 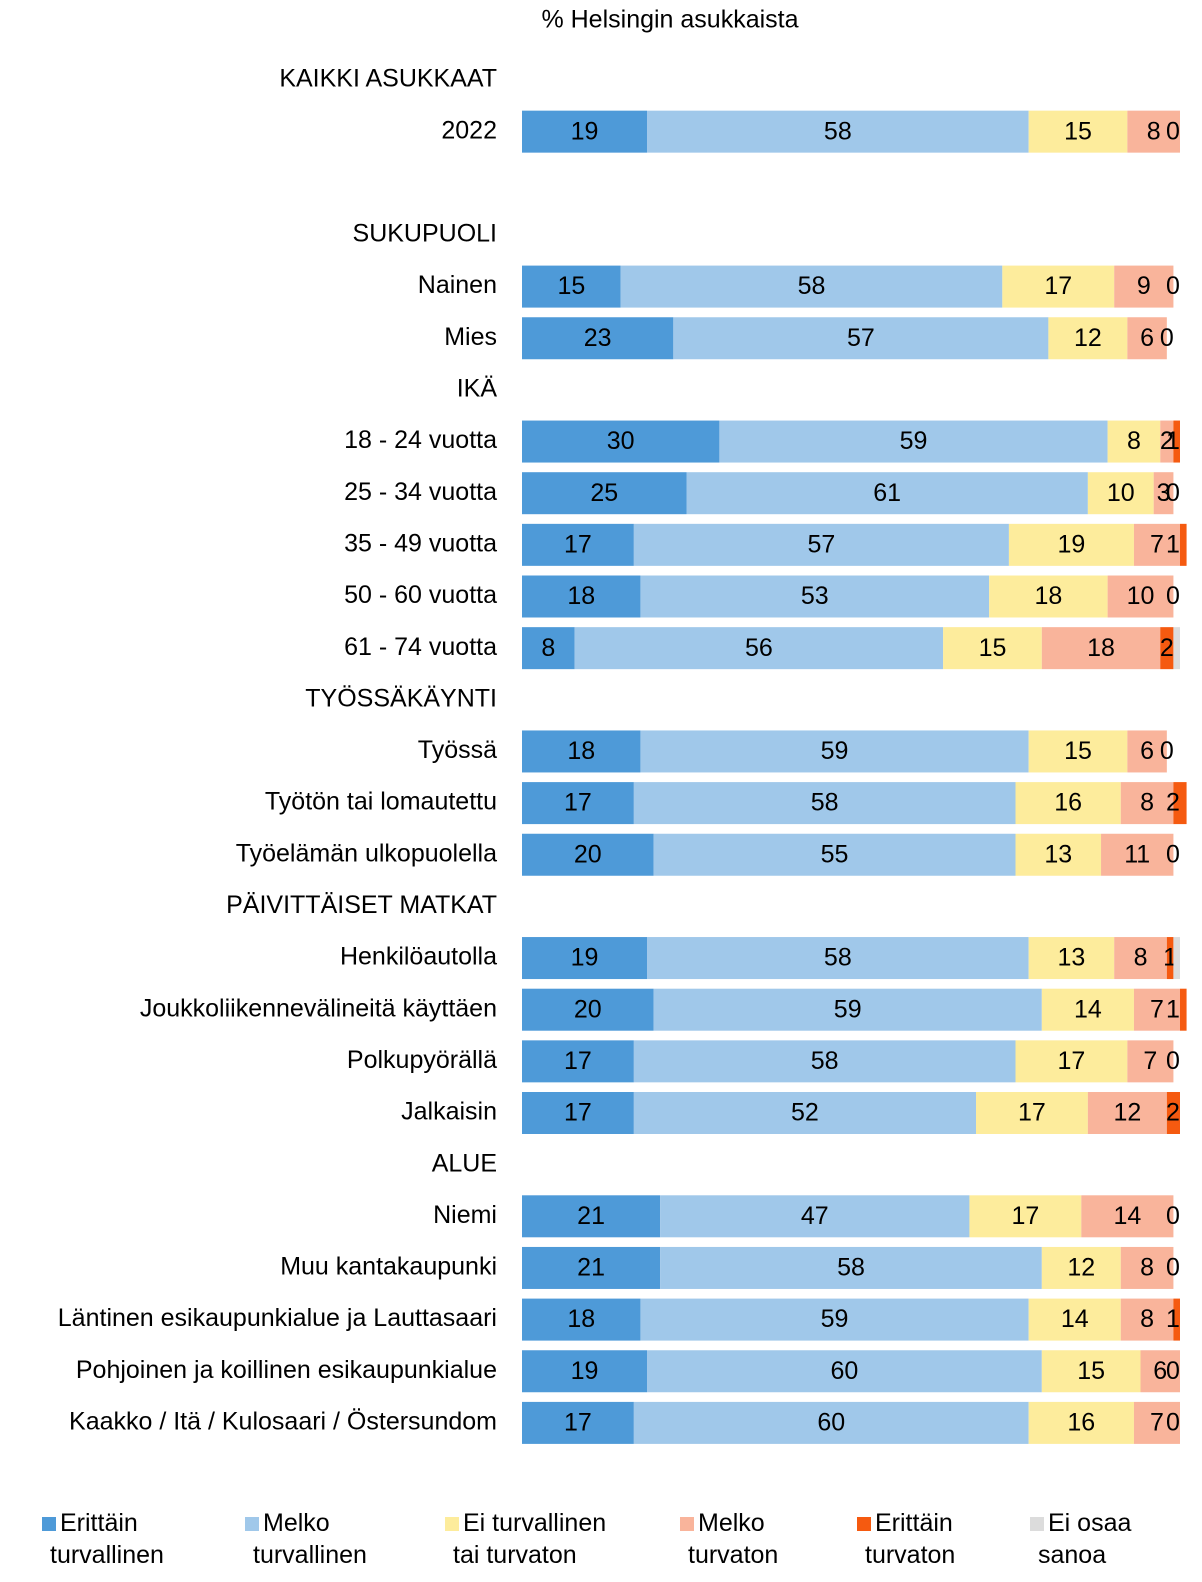 What do you see at coordinates (420, 492) in the screenshot?
I see `category-label: 25 - 34 vuotta` at bounding box center [420, 492].